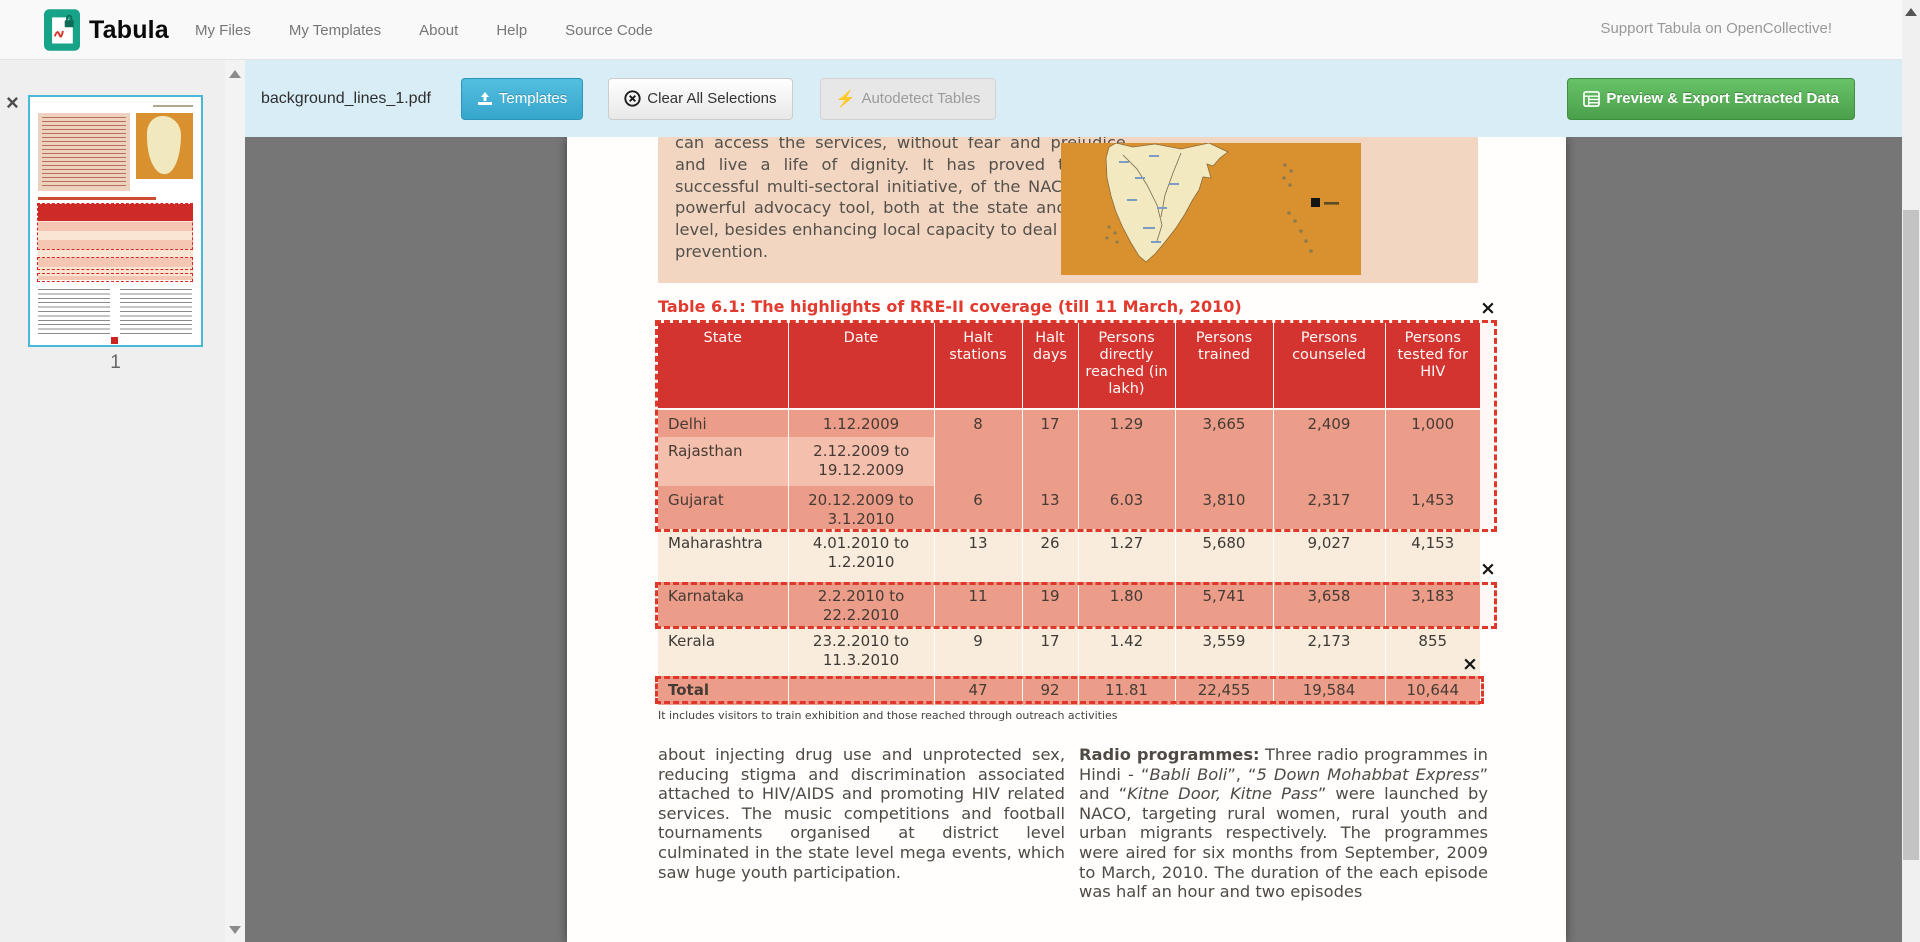 This screenshot has width=1920, height=942. I want to click on clear-selections-button: Clear All Selections, so click(700, 98).